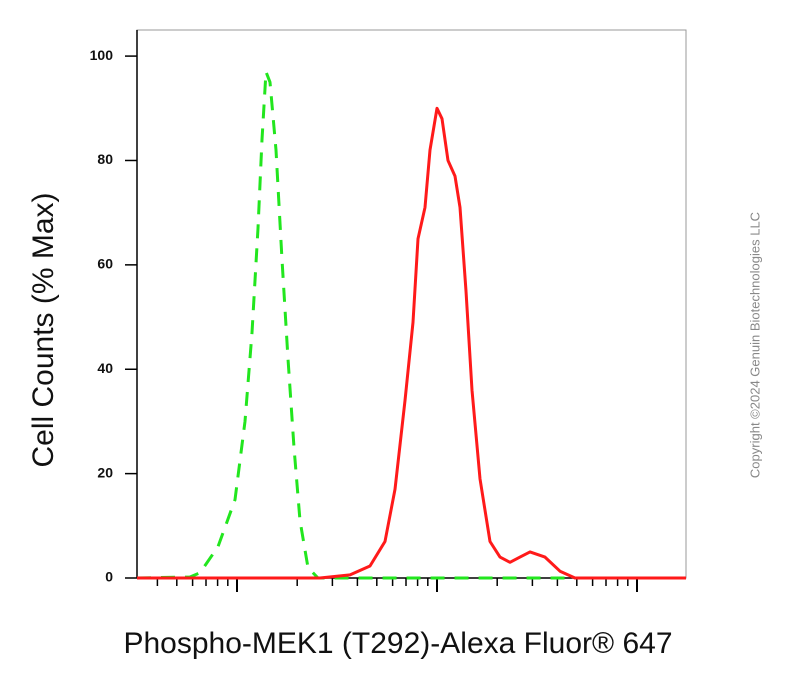  Describe the element at coordinates (105, 368) in the screenshot. I see `y-tick-label: 40` at that location.